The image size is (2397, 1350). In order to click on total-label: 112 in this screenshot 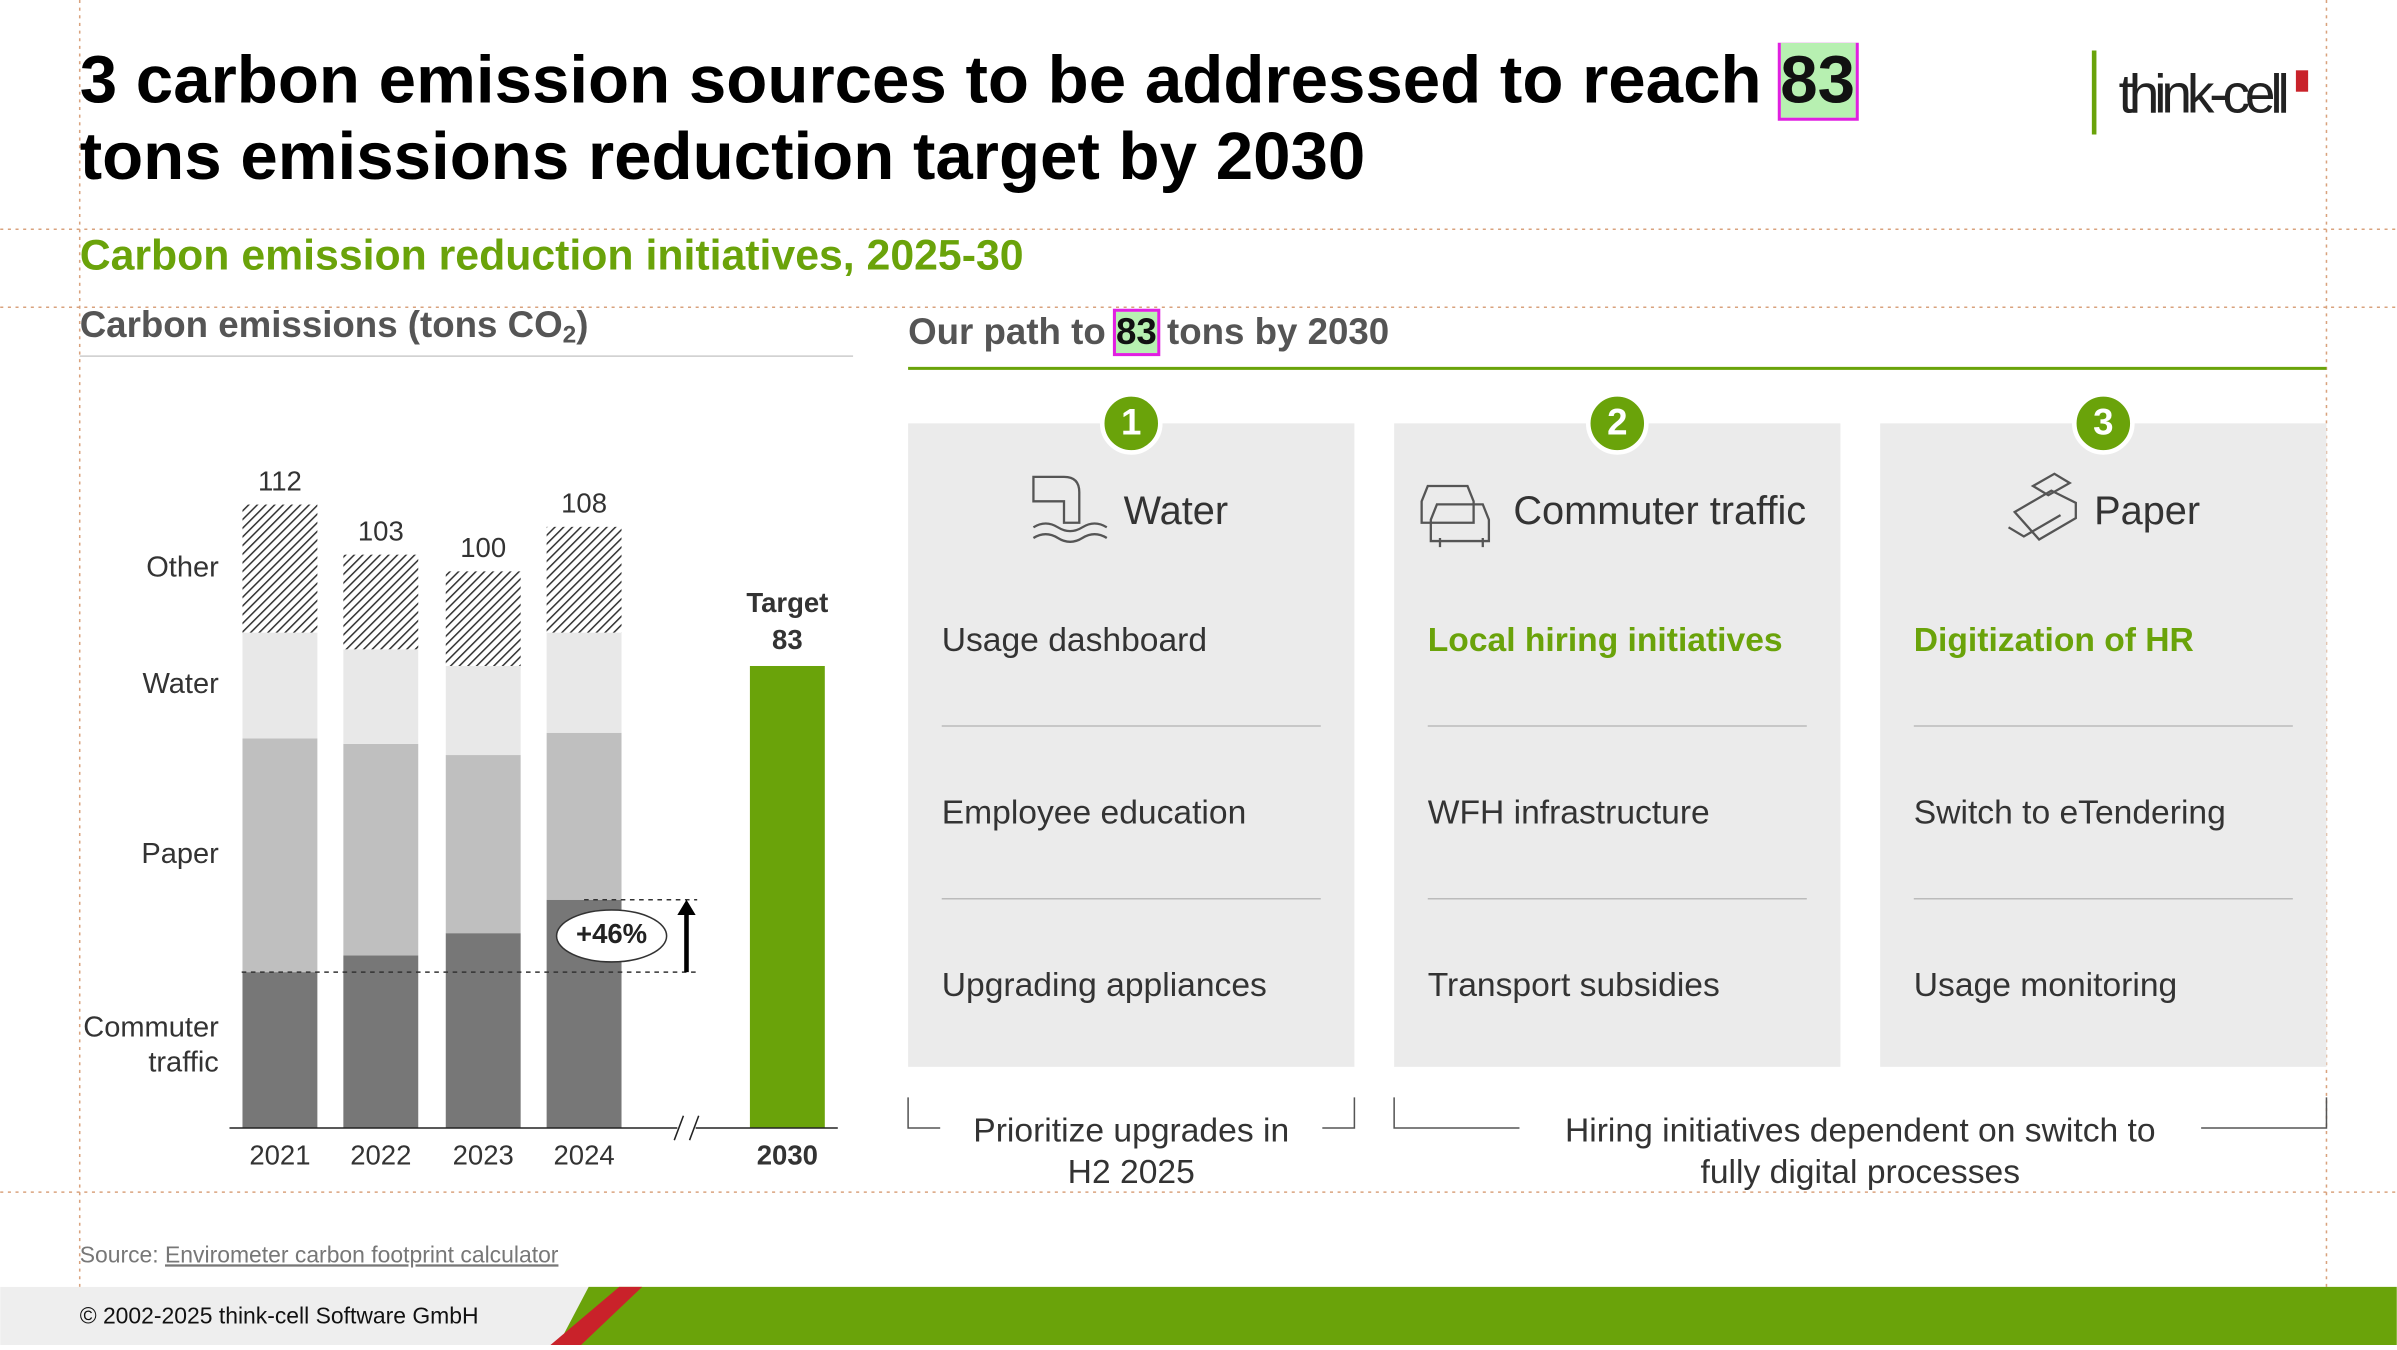, I will do `click(280, 480)`.